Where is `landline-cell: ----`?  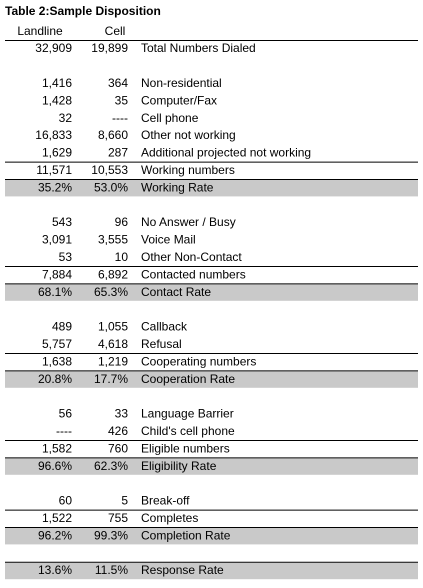
landline-cell: ---- is located at coordinates (64, 431).